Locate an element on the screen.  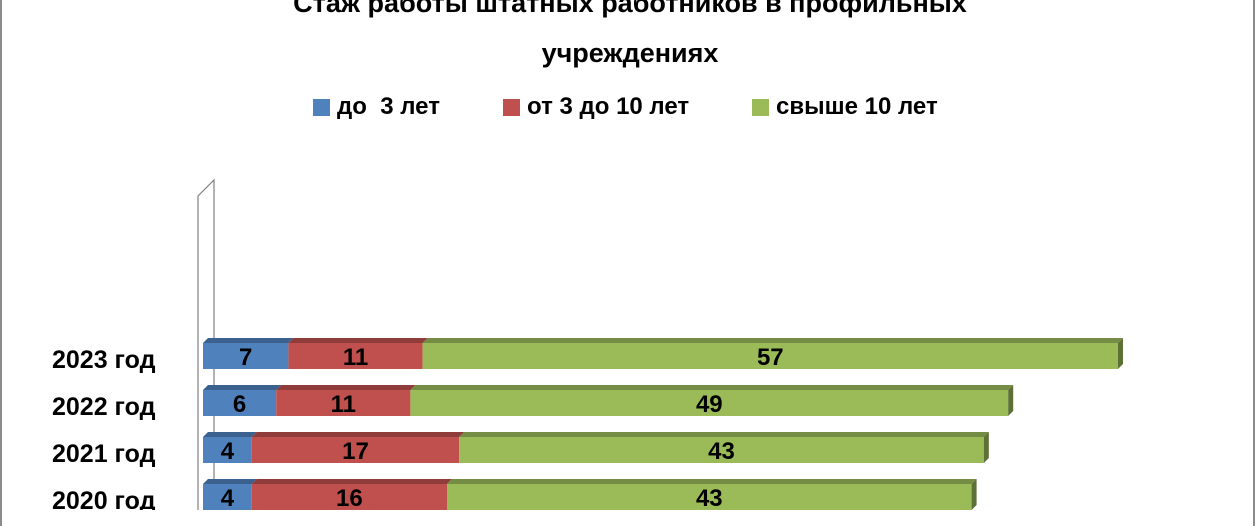
bar-segment-2-1: 17 is located at coordinates (358, 448).